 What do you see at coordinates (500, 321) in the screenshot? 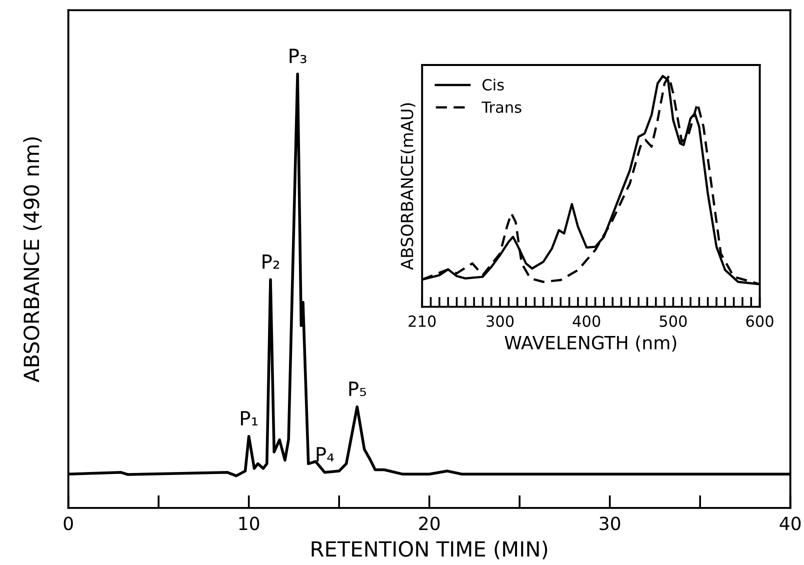
I see `x-tick-label: 300` at bounding box center [500, 321].